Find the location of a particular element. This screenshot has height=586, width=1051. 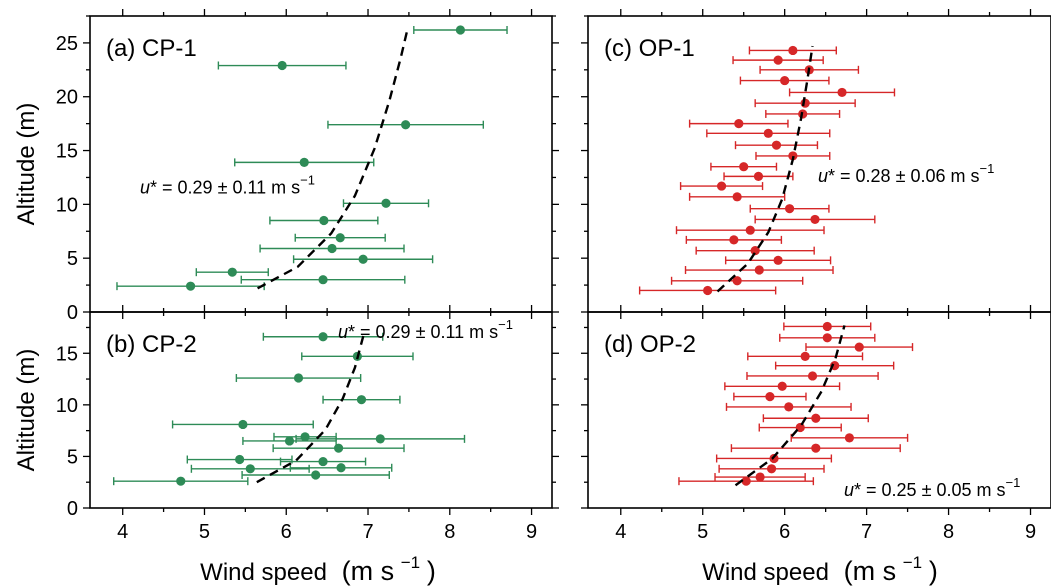

x-tick-label: 8 is located at coordinates (948, 532).